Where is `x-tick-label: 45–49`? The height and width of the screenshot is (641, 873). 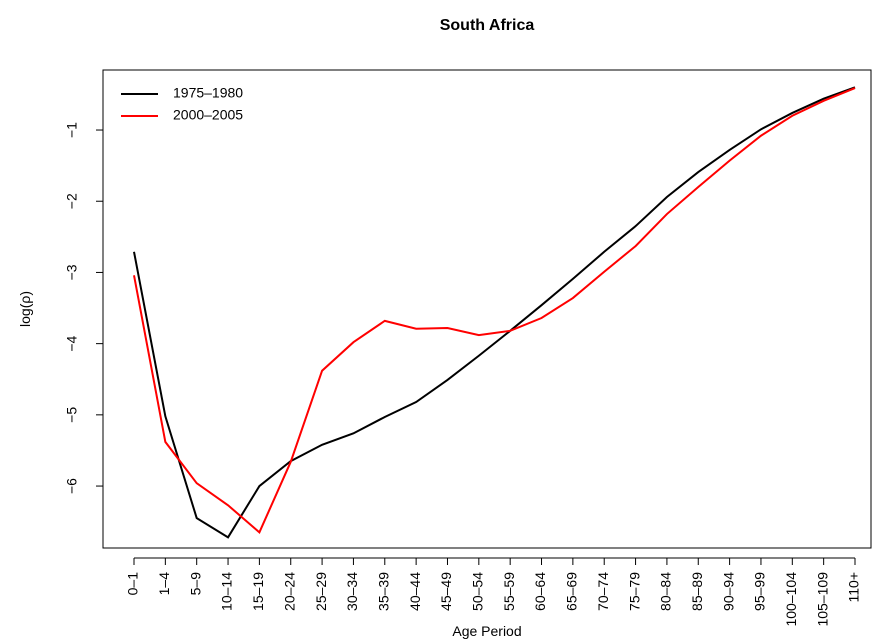 x-tick-label: 45–49 is located at coordinates (446, 591).